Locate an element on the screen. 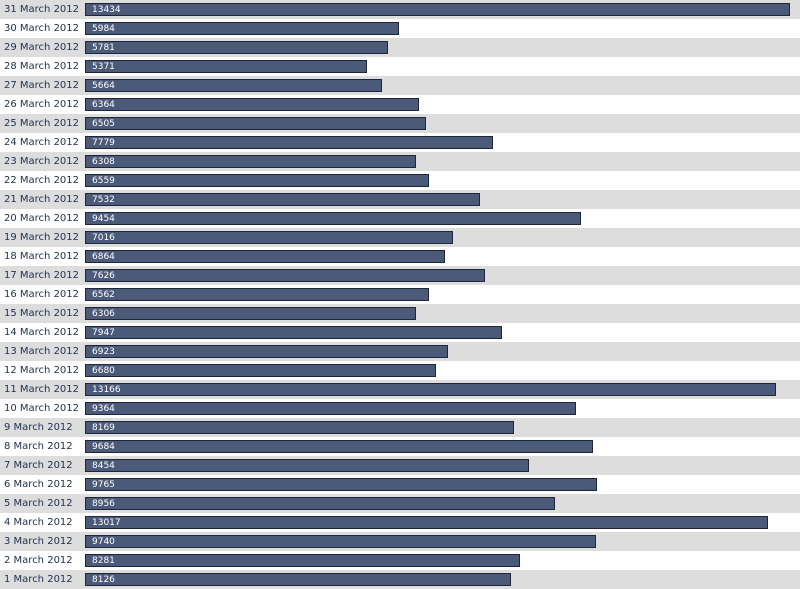 The height and width of the screenshot is (589, 800). category-label: 9 March 2012 is located at coordinates (38, 427).